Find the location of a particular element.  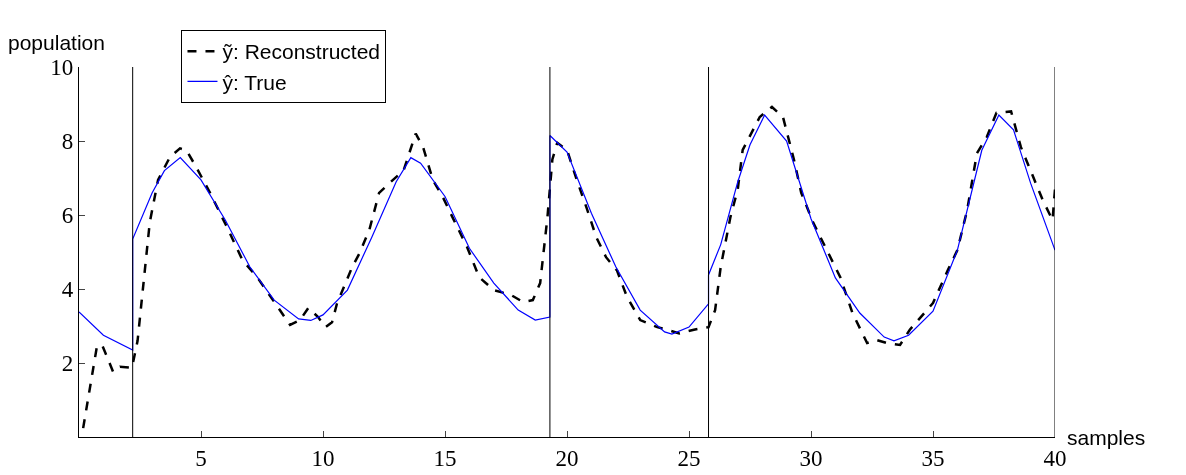

x-tick-label: 35 is located at coordinates (933, 458).